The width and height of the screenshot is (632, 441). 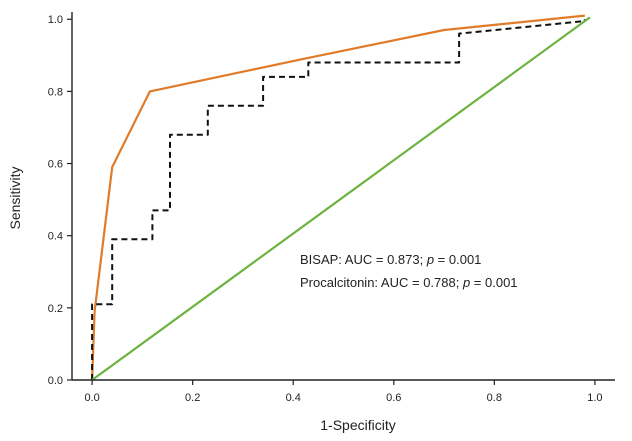 What do you see at coordinates (357, 425) in the screenshot?
I see `x-axis-title: 1-Specificity` at bounding box center [357, 425].